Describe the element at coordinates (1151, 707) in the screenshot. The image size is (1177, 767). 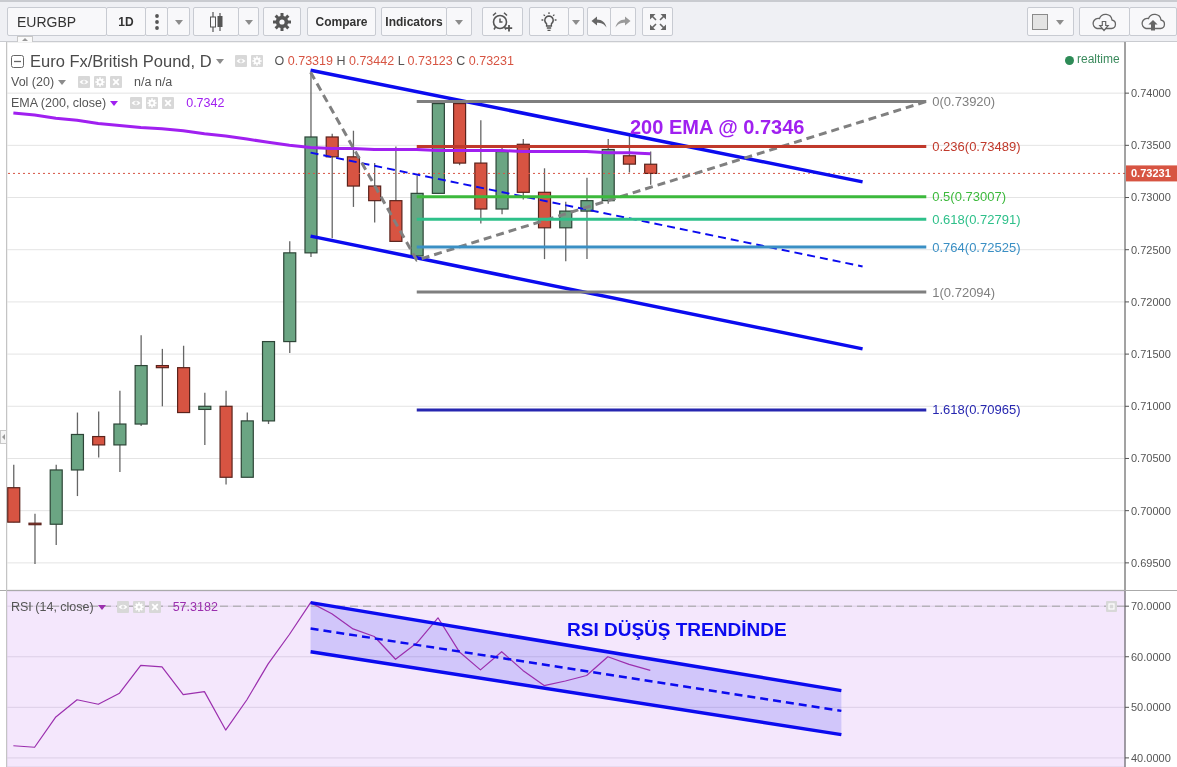
I see `y-tick-label: 50.0000` at that location.